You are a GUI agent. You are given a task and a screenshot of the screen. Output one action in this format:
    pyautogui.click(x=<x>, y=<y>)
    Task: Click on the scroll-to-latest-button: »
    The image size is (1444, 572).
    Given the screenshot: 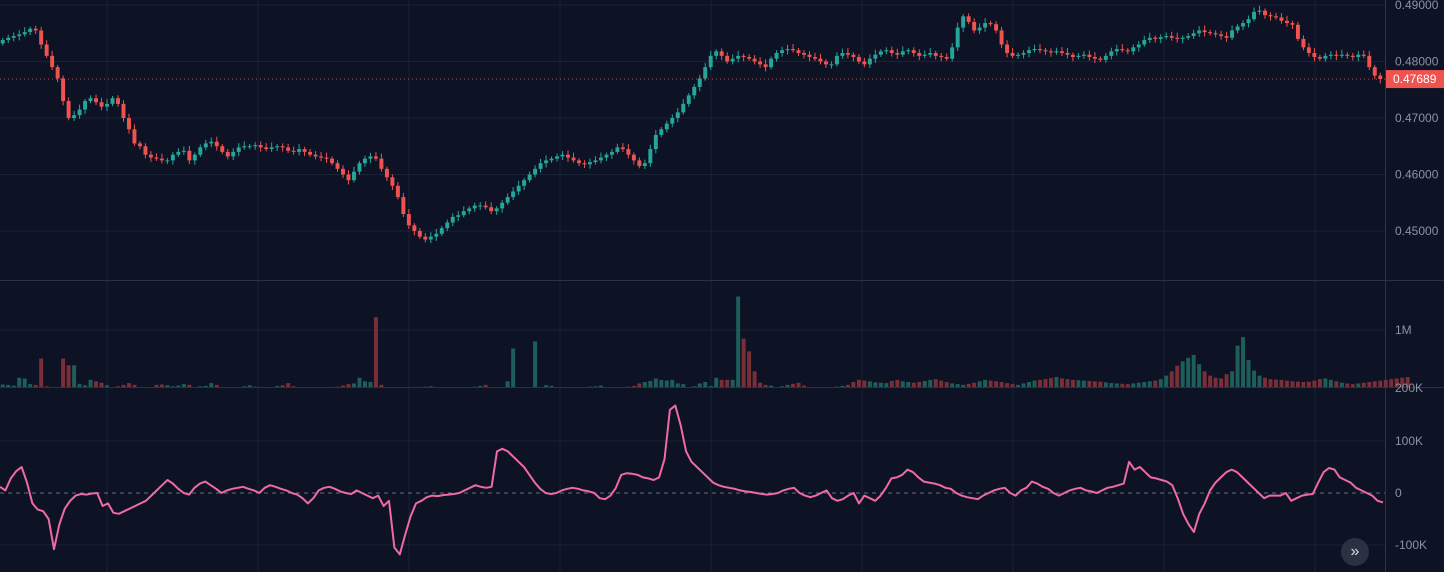 What is the action you would take?
    pyautogui.click(x=1355, y=552)
    